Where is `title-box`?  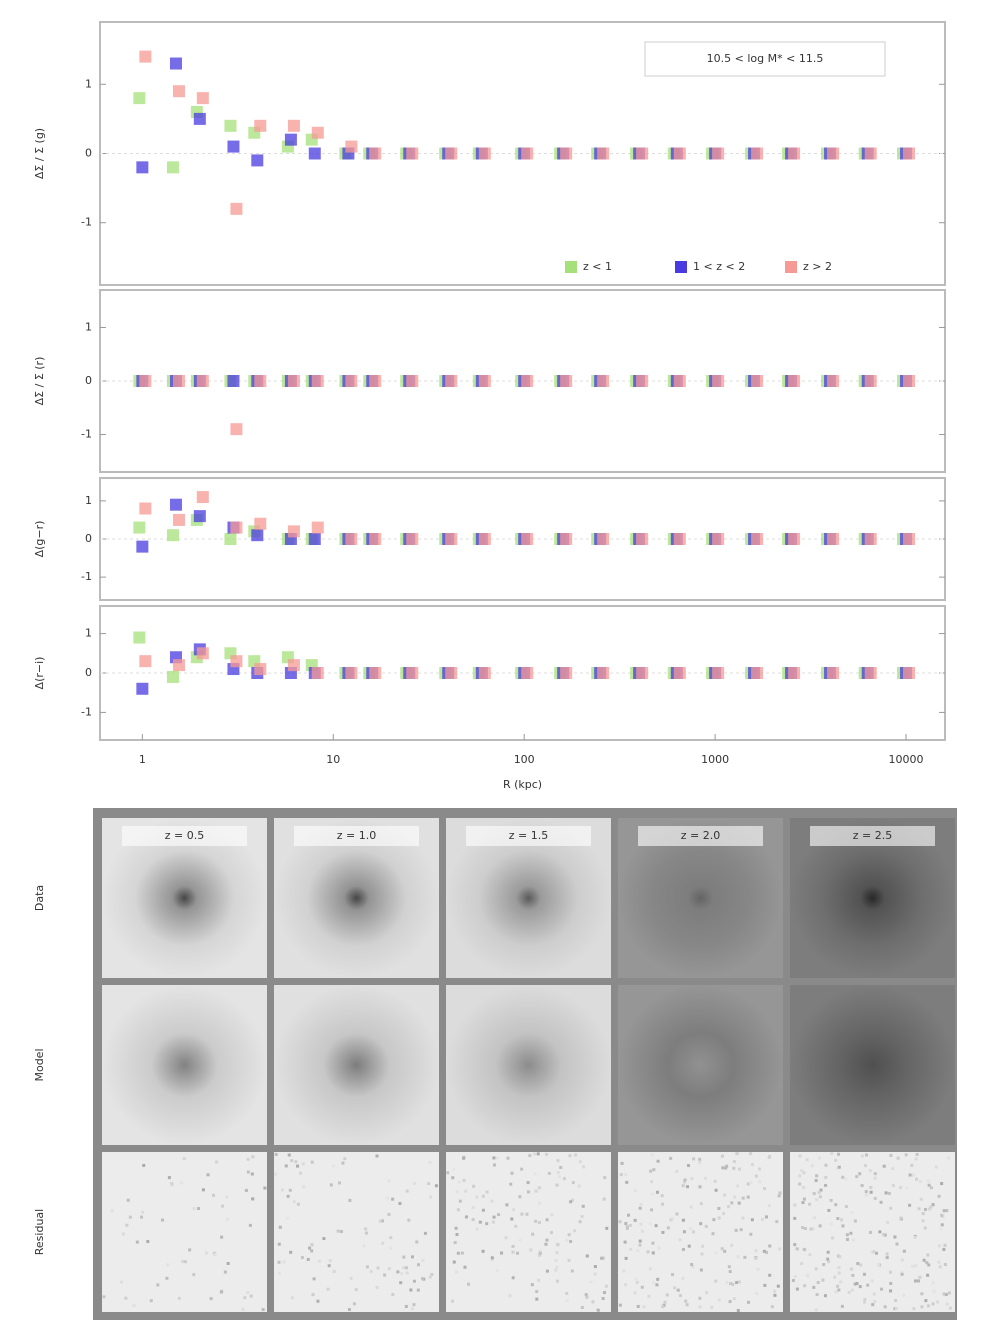 title-box is located at coordinates (356, 836).